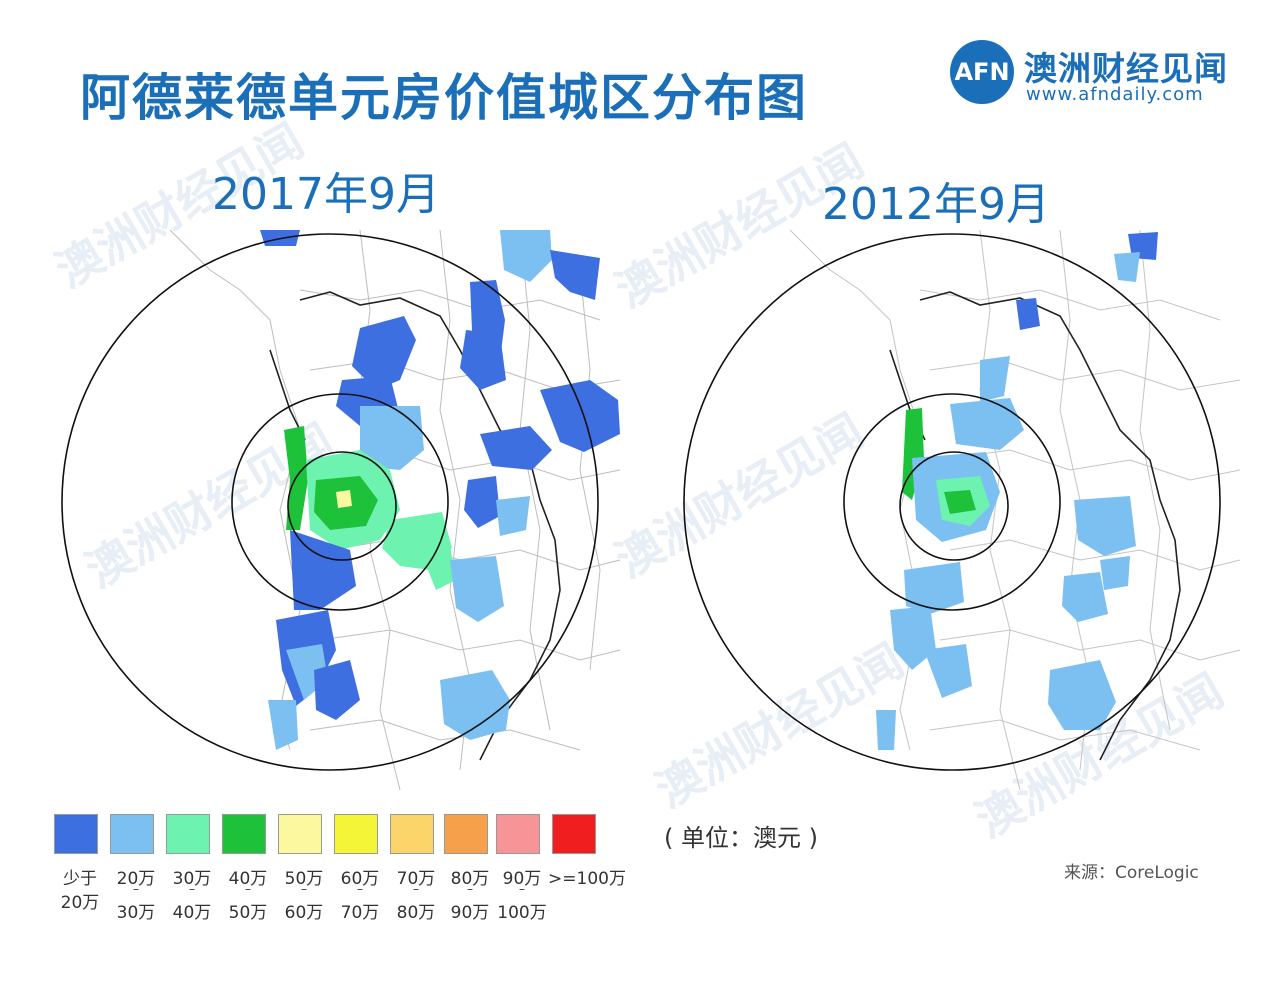 The image size is (1280, 983). I want to click on legend-label-low: 50万, so click(304, 879).